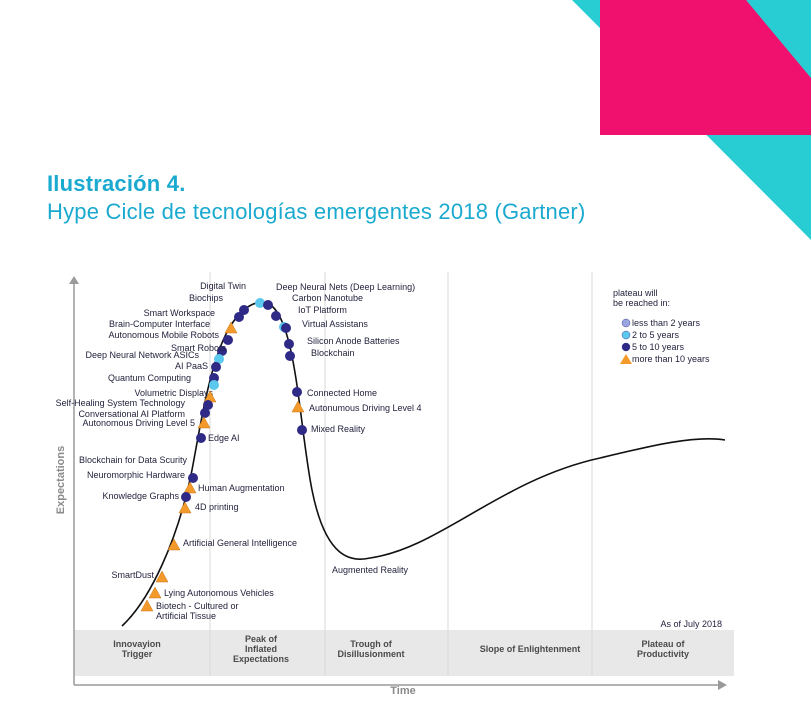 The image size is (811, 709). I want to click on technology-label: Lying Autonomous Vehicles, so click(219, 593).